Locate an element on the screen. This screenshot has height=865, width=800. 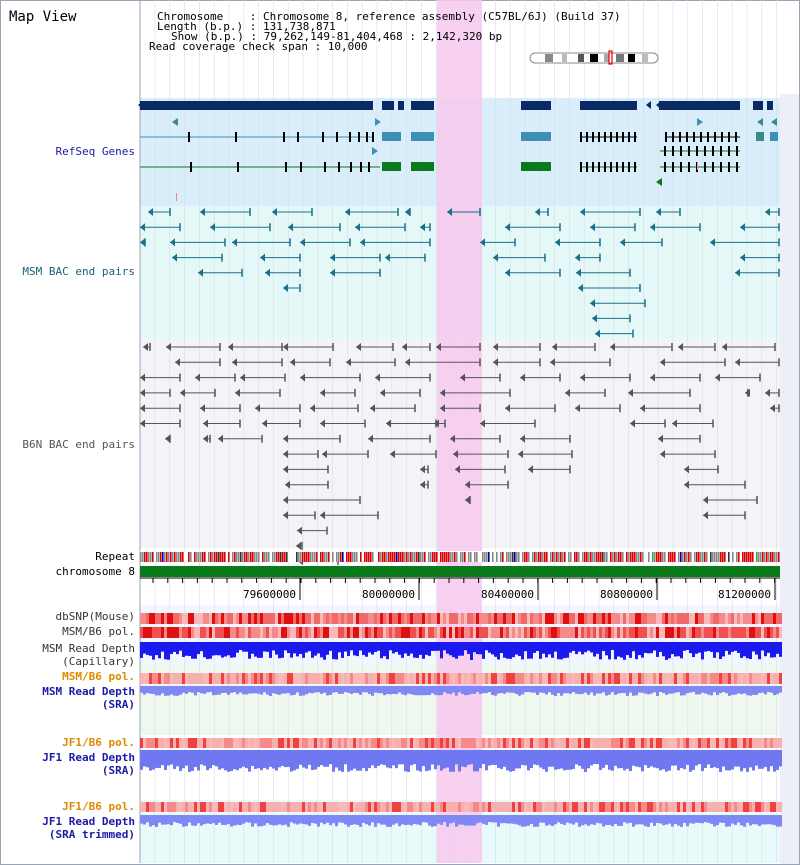
chromosome-ideogram is located at coordinates (594, 57).